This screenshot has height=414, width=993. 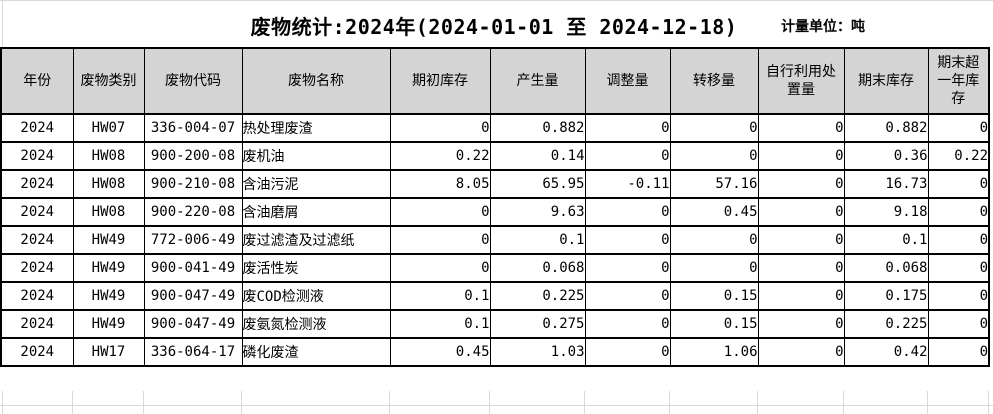 What do you see at coordinates (537, 81) in the screenshot?
I see `col-generated: 产生量` at bounding box center [537, 81].